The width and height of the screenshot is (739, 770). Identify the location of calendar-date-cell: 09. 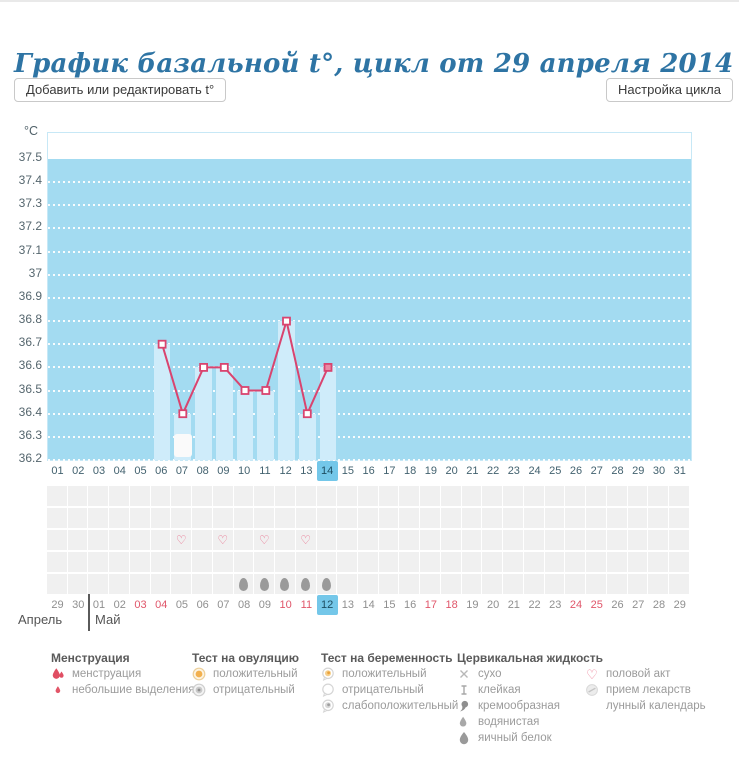
(265, 605).